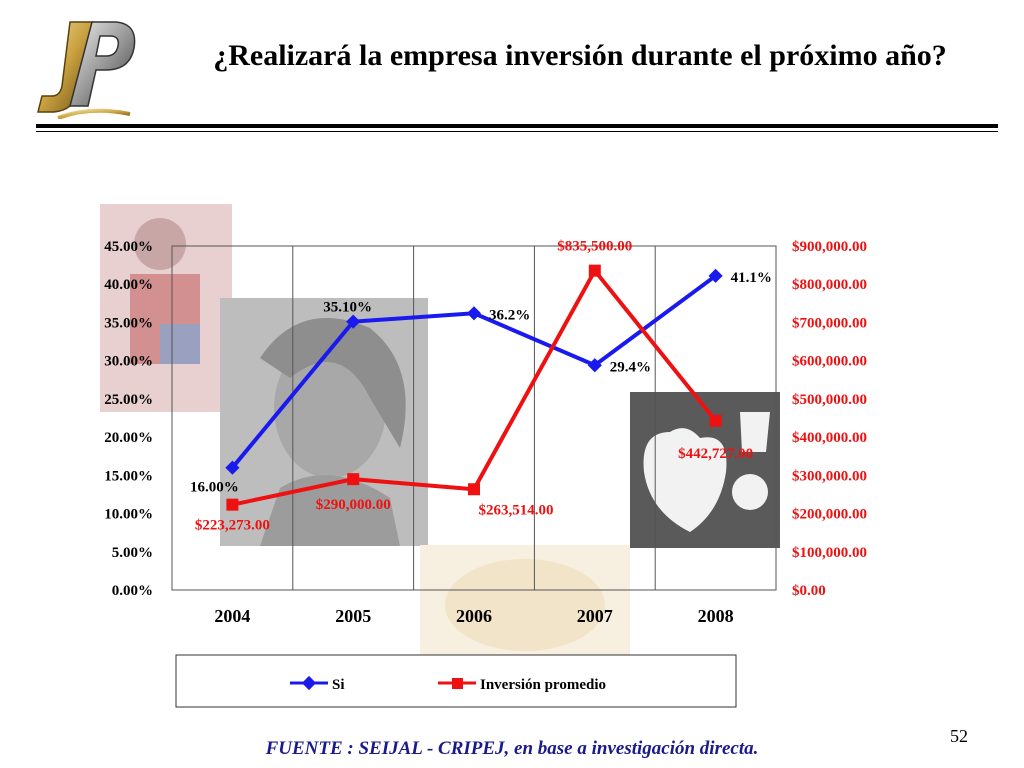  I want to click on right-tick-label: $200,000.00, so click(829, 515).